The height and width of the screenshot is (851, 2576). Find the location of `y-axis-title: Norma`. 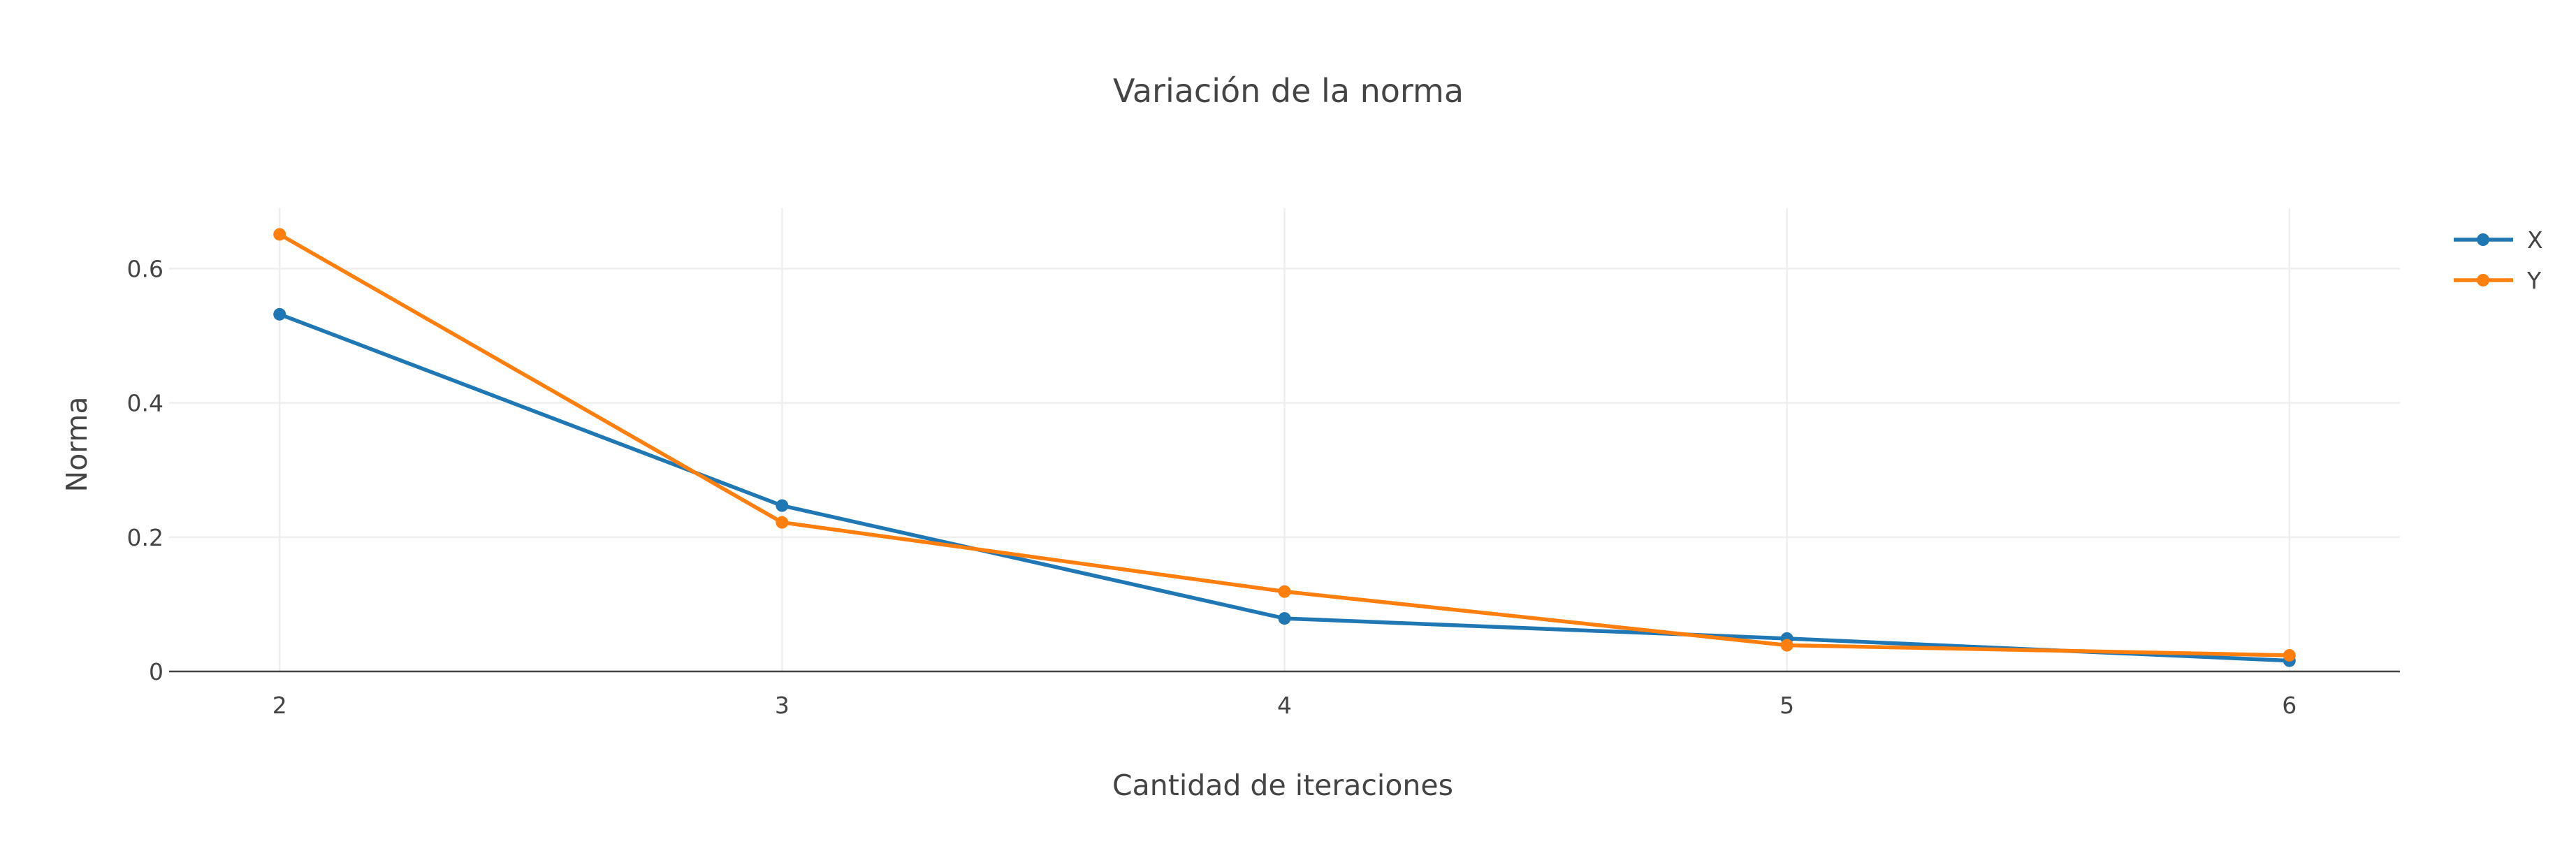

y-axis-title: Norma is located at coordinates (77, 445).